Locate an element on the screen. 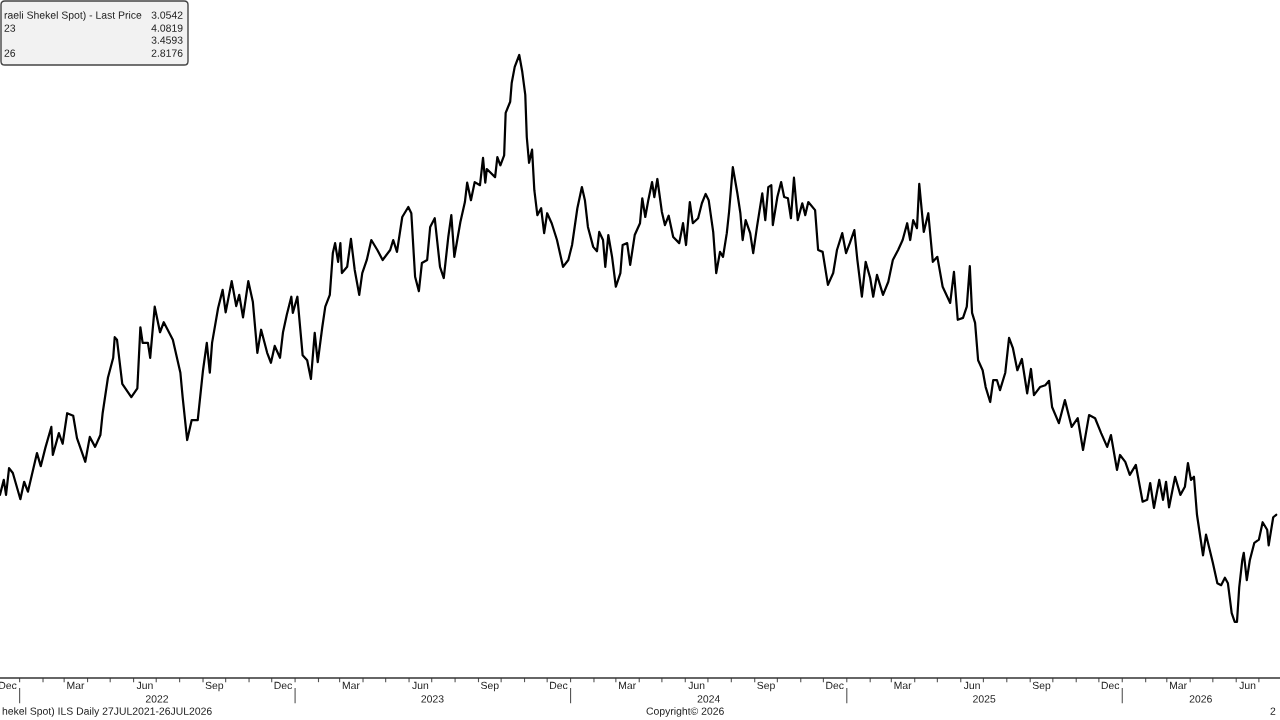 The height and width of the screenshot is (720, 1280). annotation: 26 is located at coordinates (10, 53).